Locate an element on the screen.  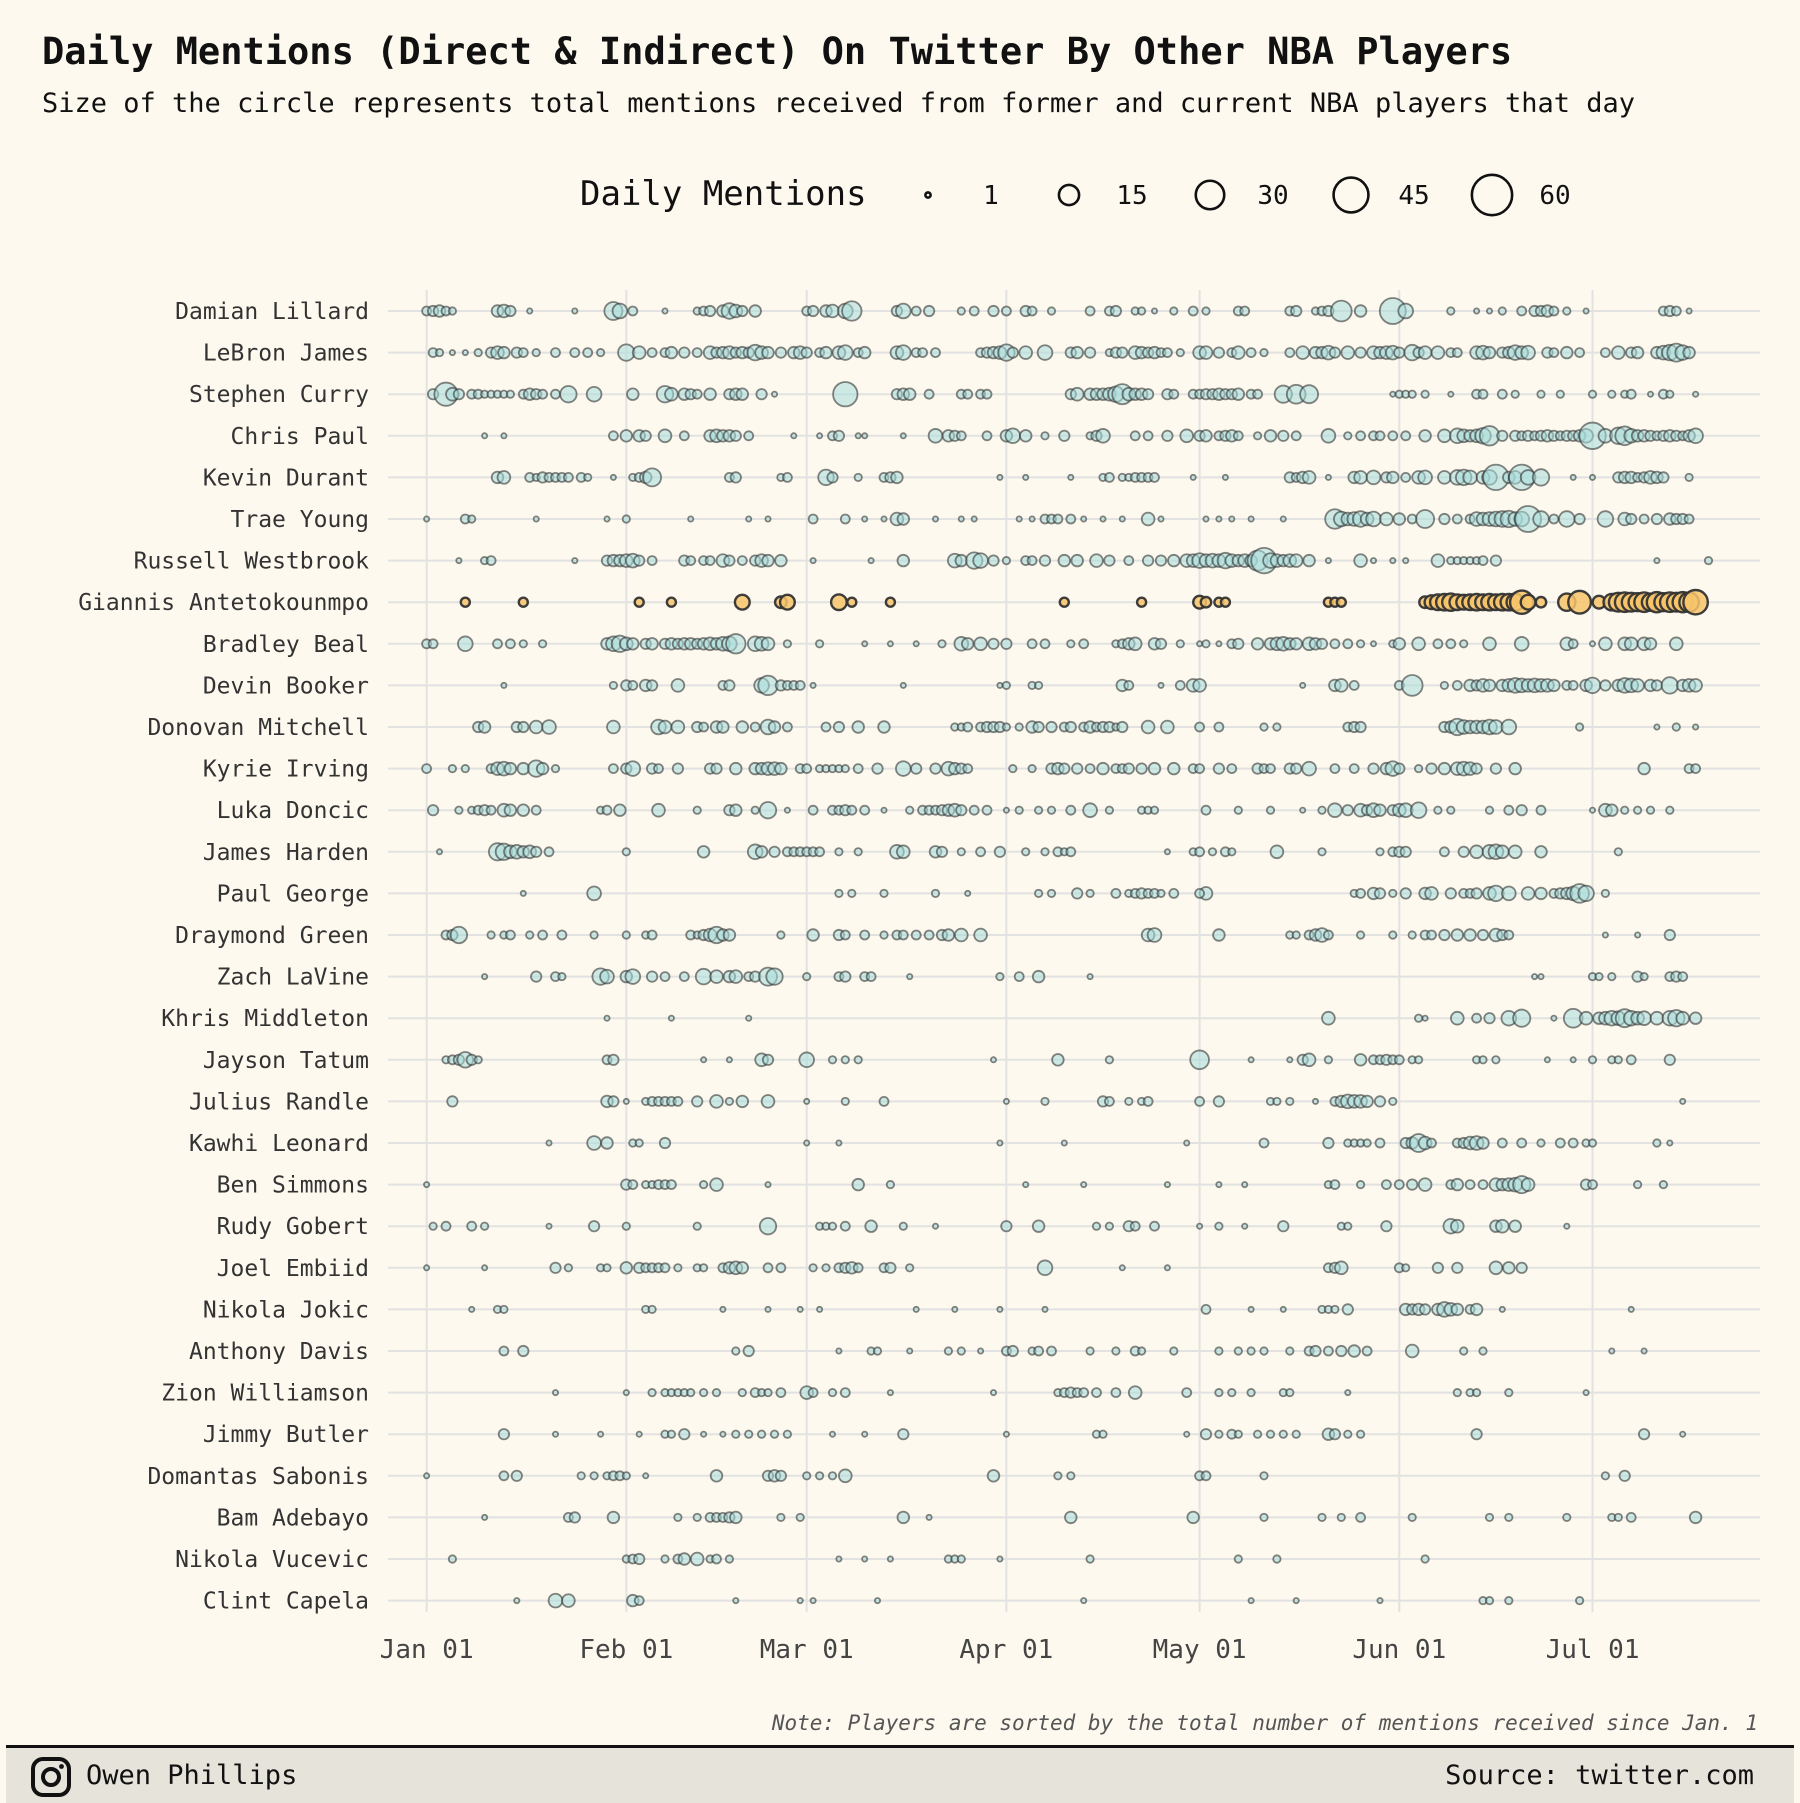
x-tick-label: Mar 01 is located at coordinates (807, 1650).